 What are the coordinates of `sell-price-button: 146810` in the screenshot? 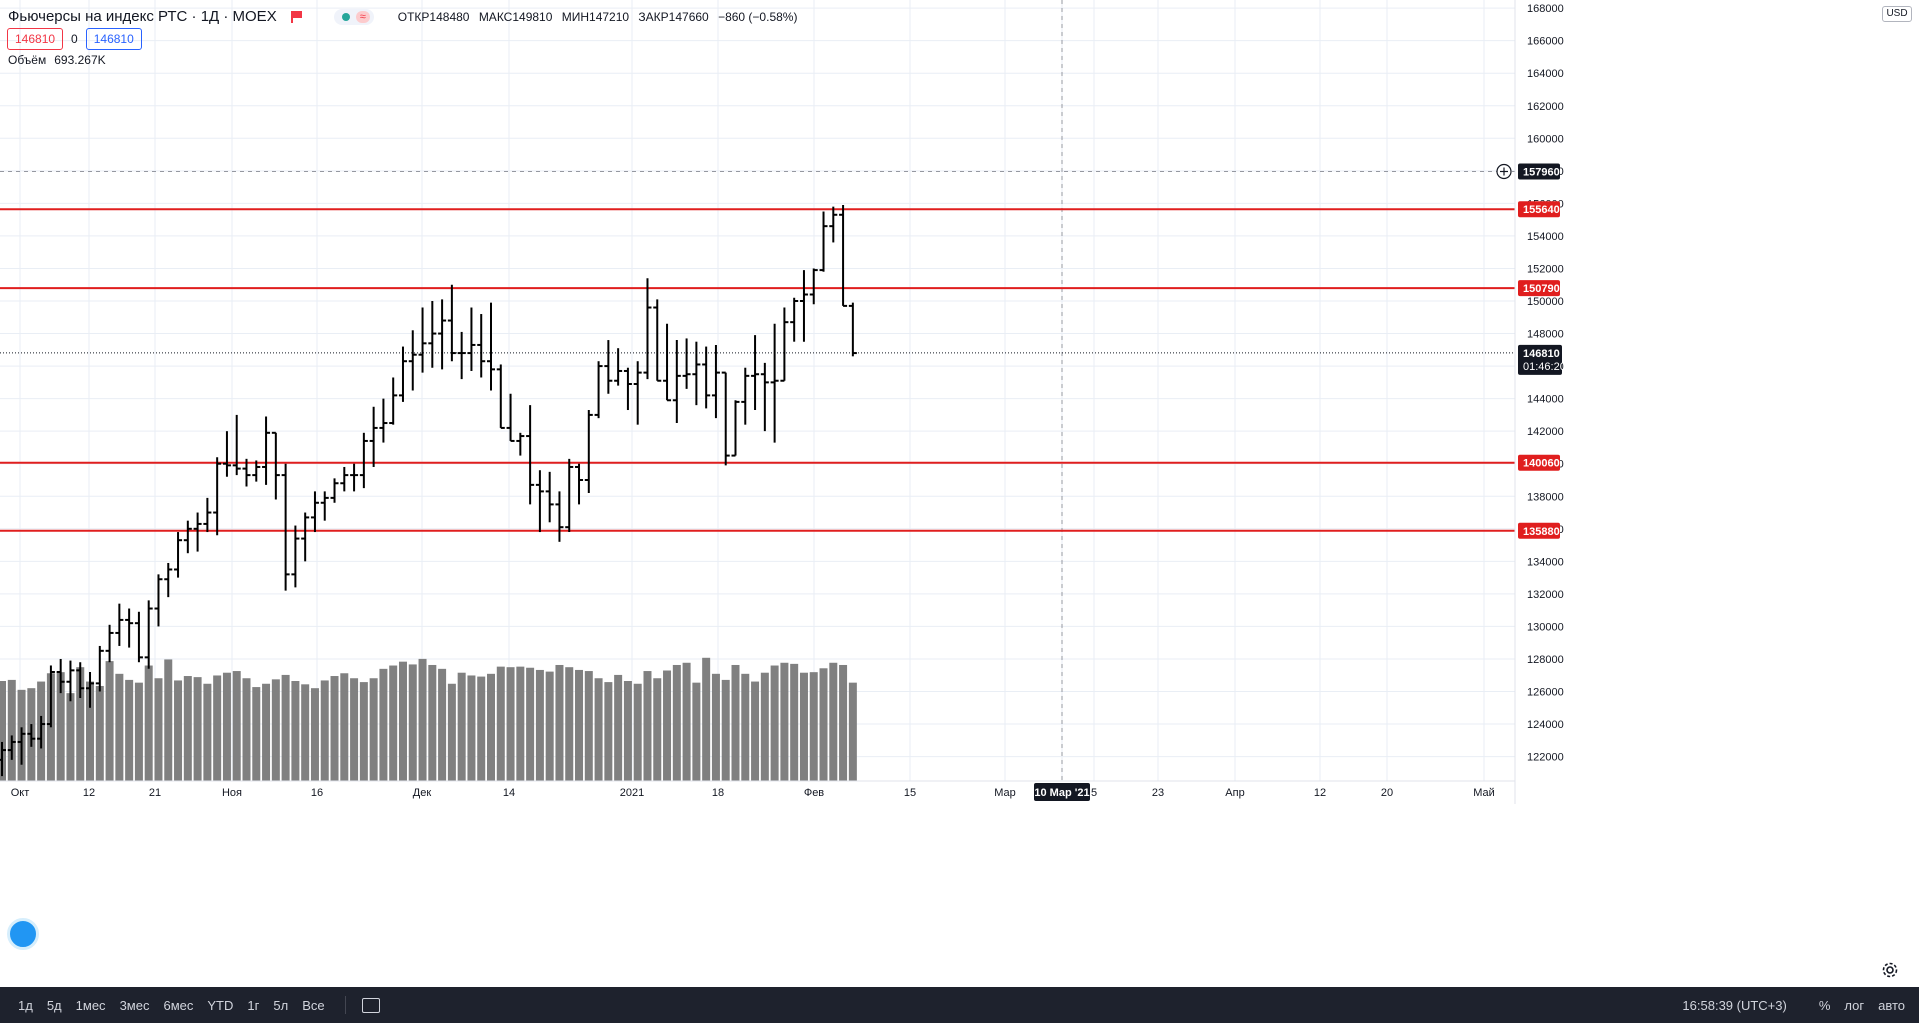 It's located at (35, 39).